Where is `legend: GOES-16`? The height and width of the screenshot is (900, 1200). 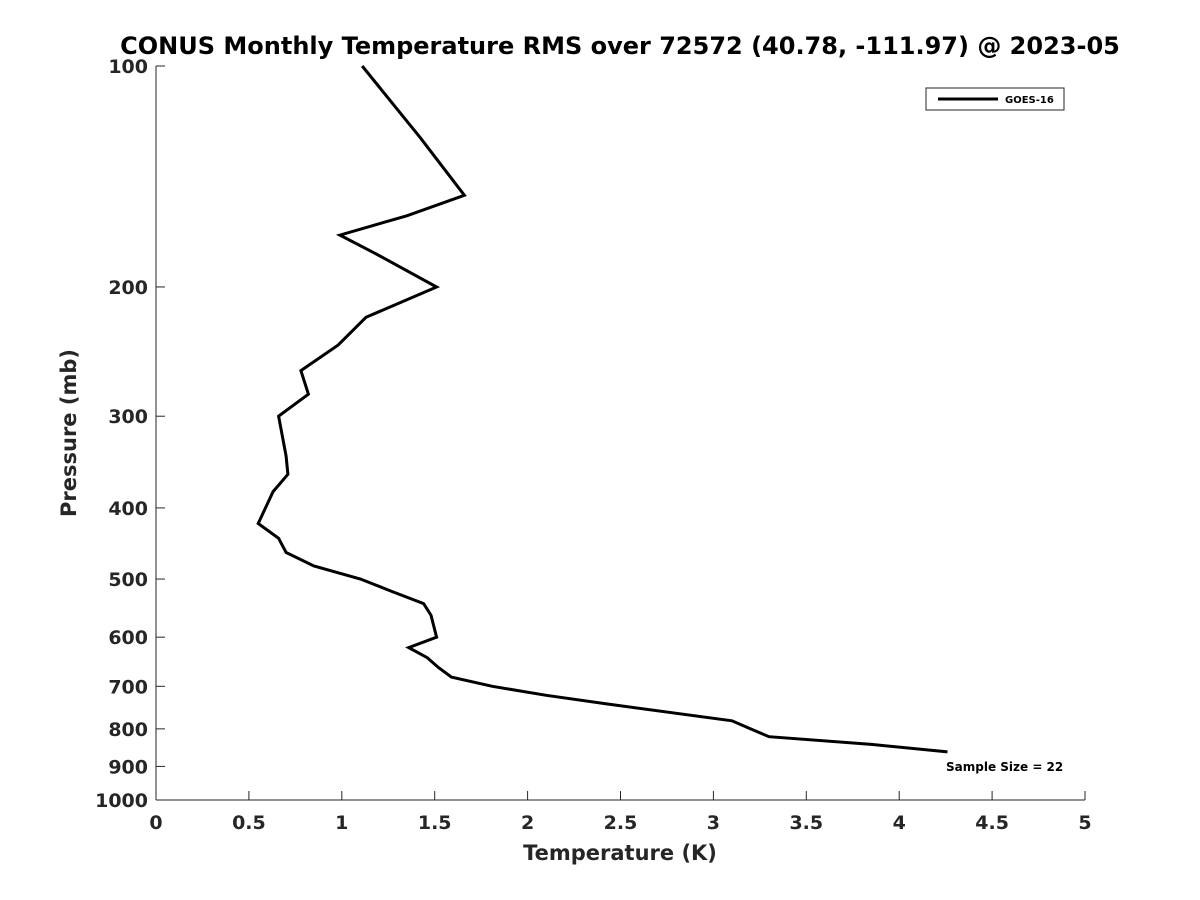
legend: GOES-16 is located at coordinates (995, 99).